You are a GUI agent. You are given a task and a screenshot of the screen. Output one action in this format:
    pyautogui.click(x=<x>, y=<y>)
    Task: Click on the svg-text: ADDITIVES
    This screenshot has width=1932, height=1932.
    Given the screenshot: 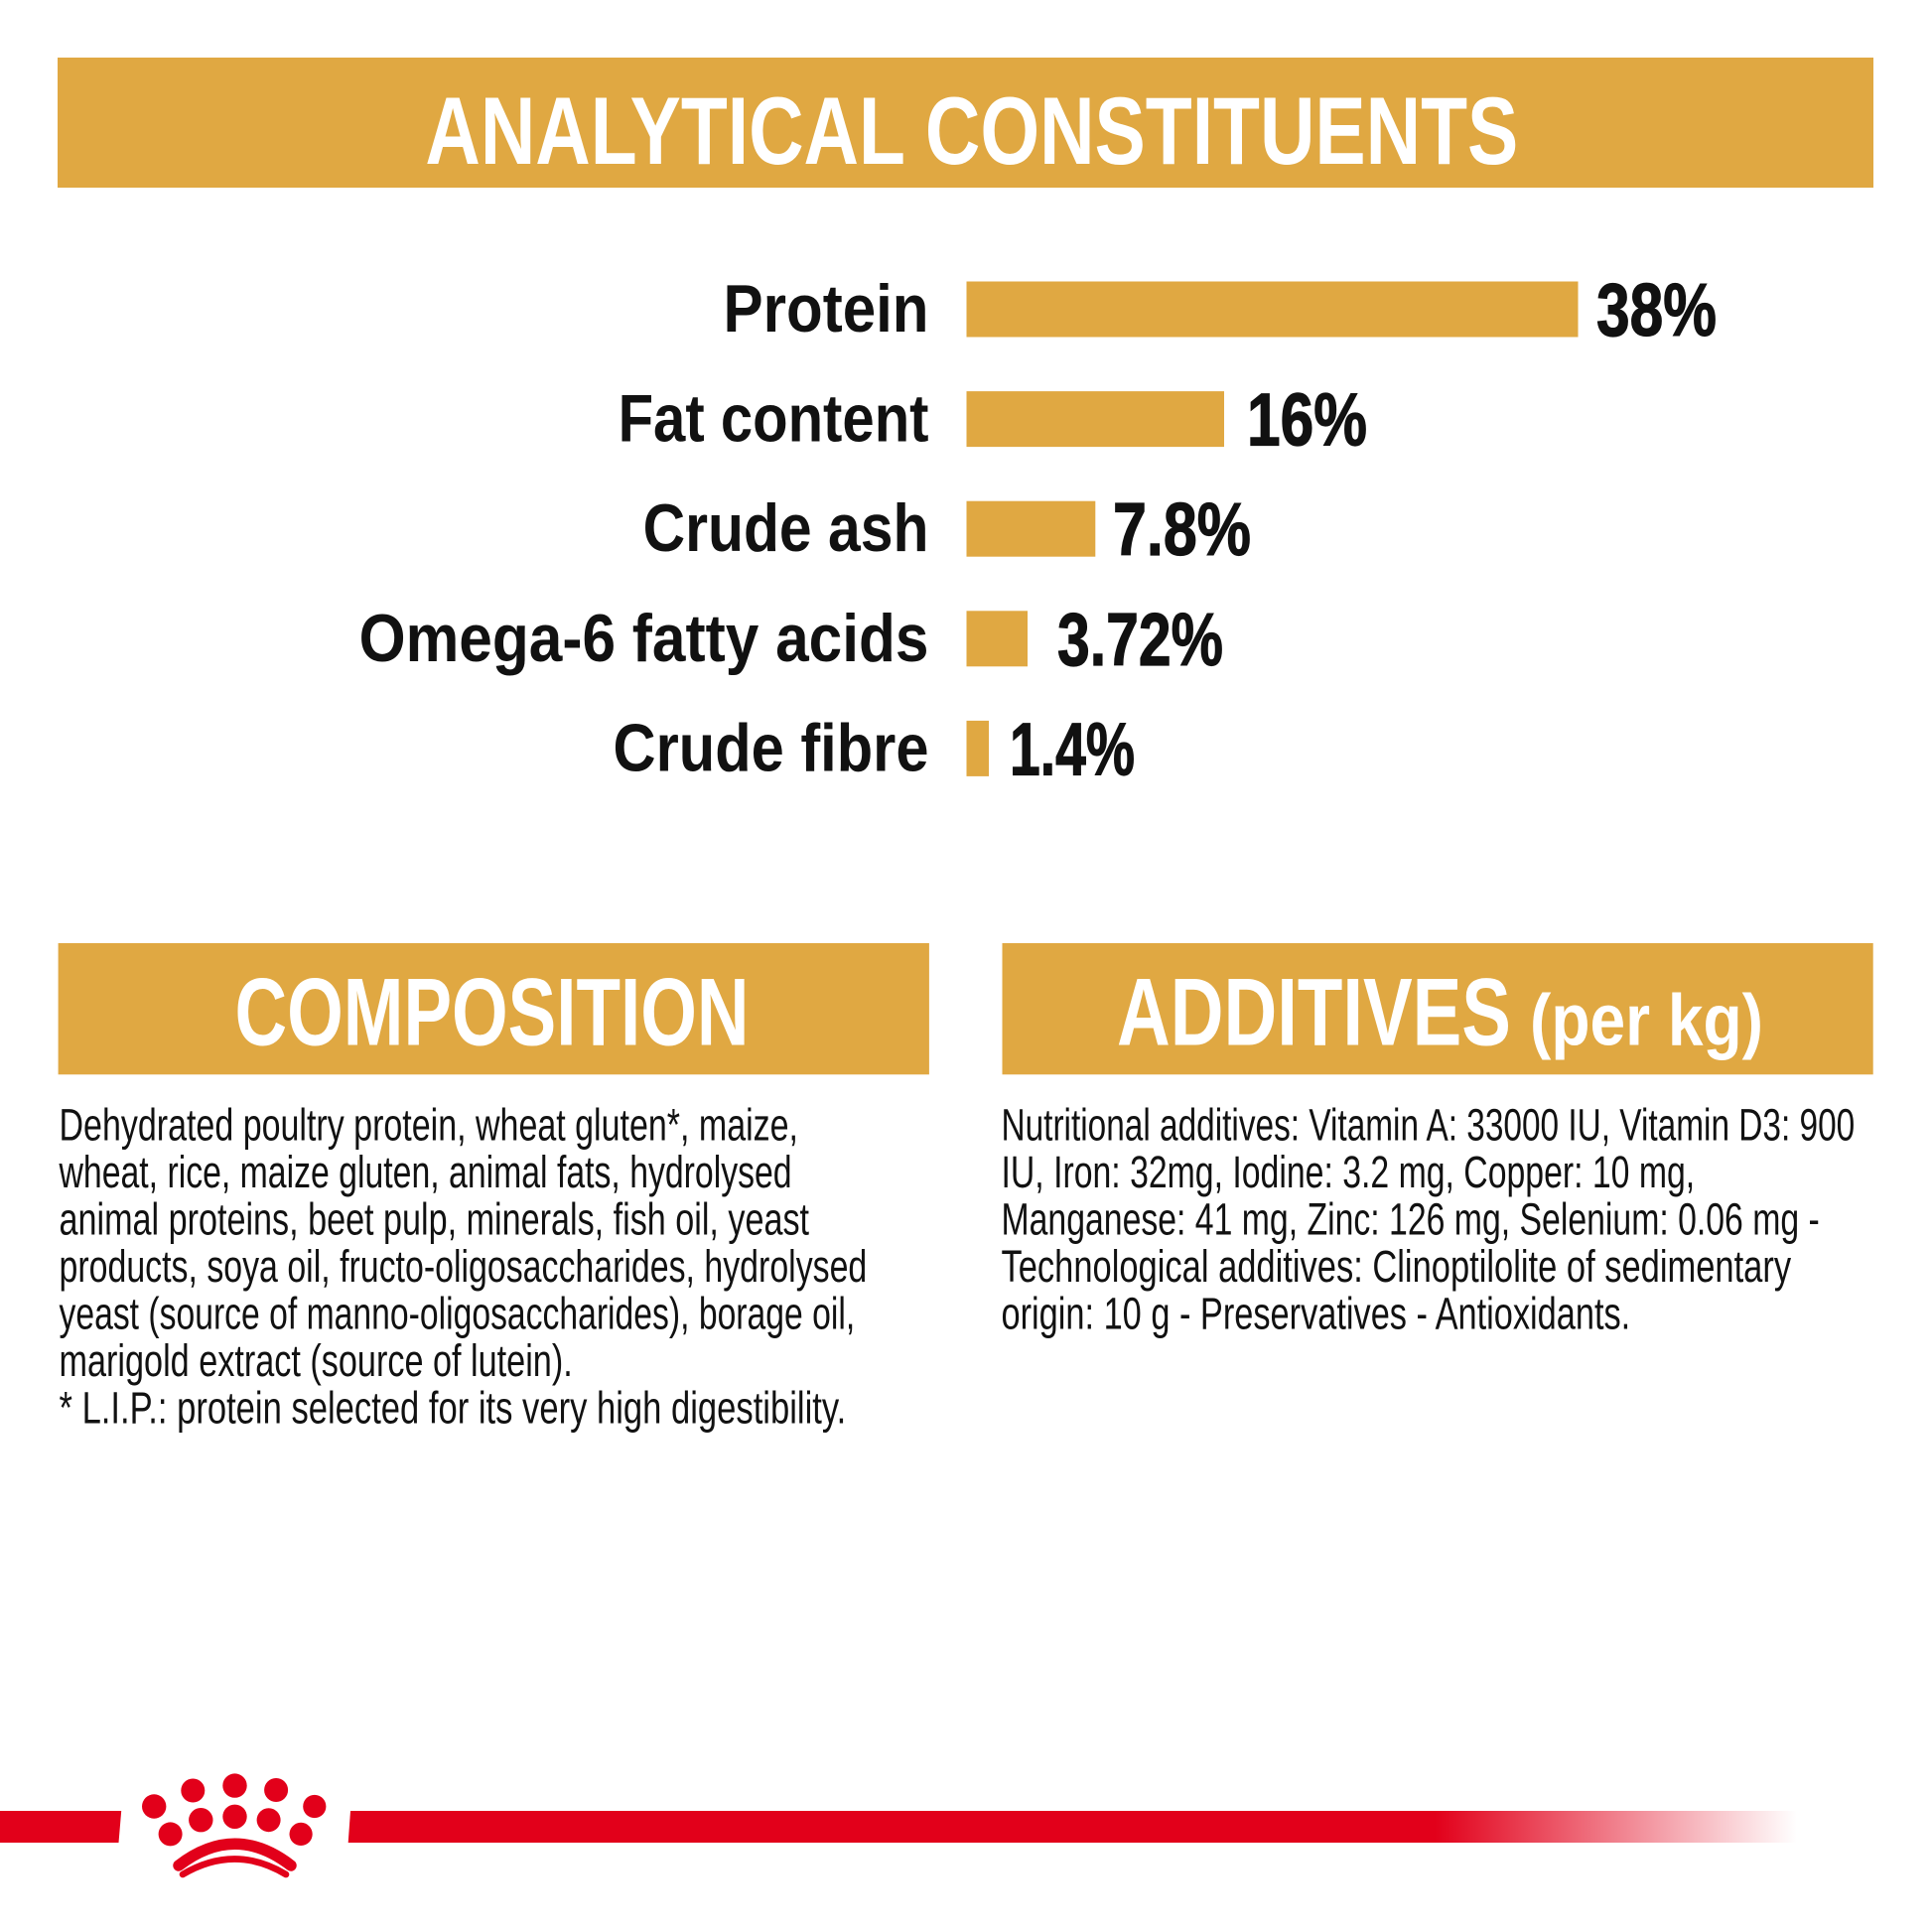 What is the action you would take?
    pyautogui.click(x=1314, y=1012)
    